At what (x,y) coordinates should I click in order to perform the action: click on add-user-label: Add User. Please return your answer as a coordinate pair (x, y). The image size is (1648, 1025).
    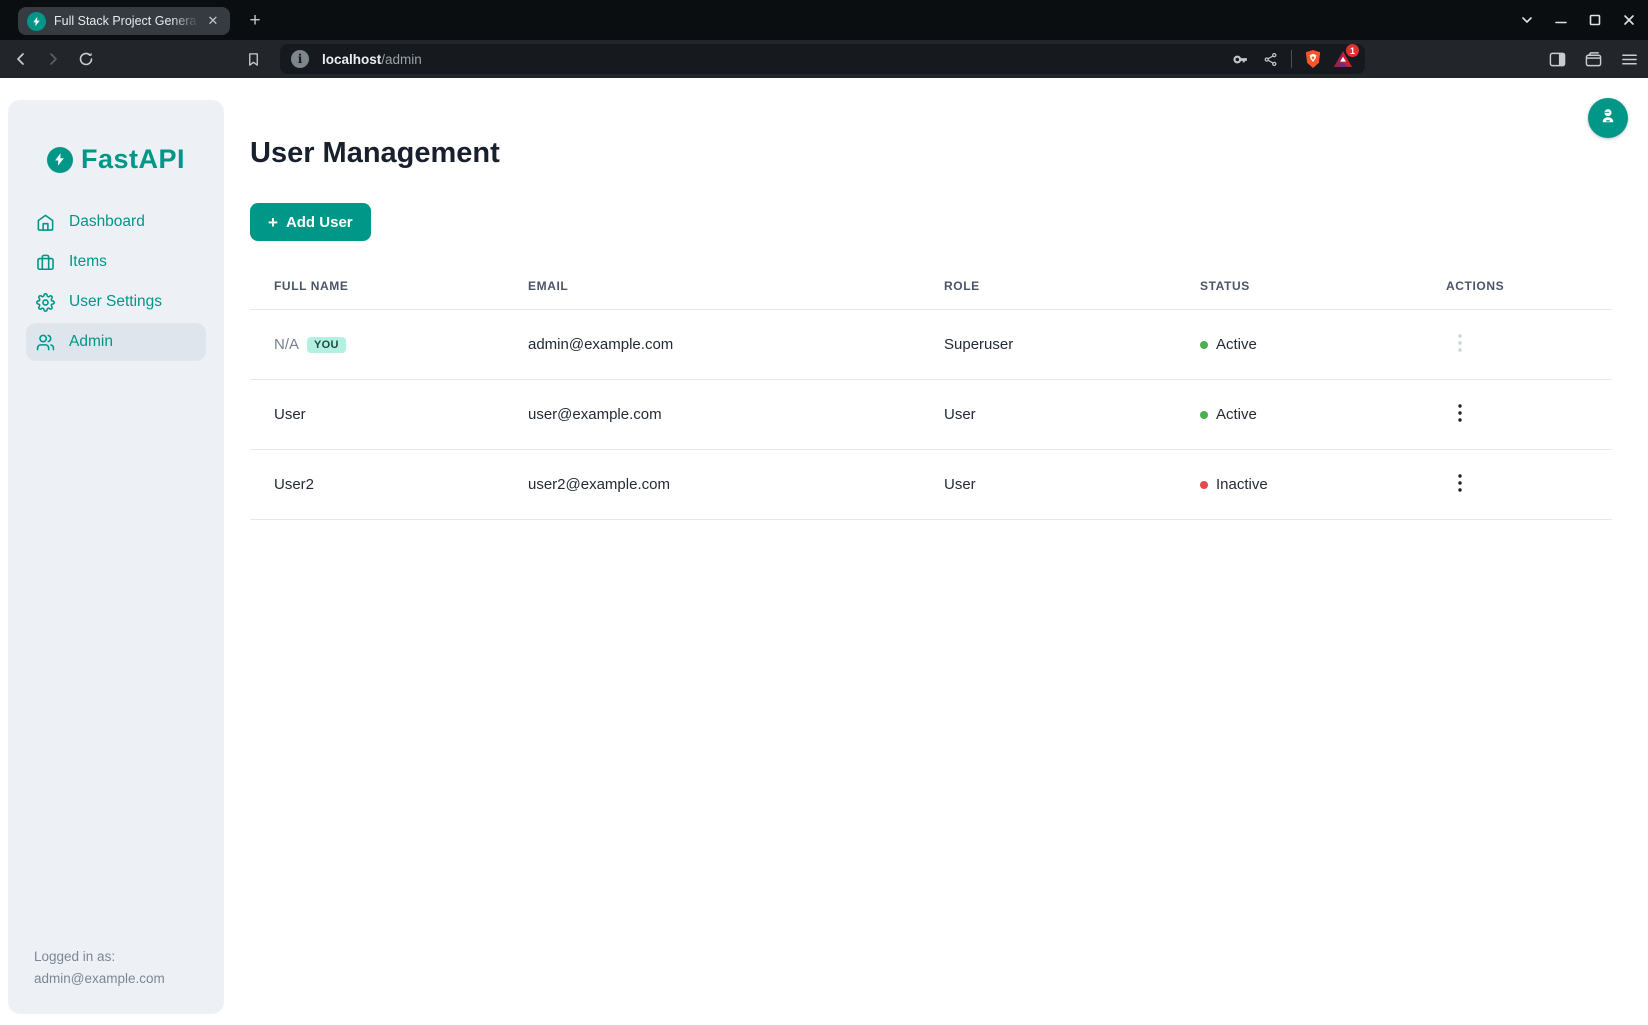
    Looking at the image, I should click on (319, 222).